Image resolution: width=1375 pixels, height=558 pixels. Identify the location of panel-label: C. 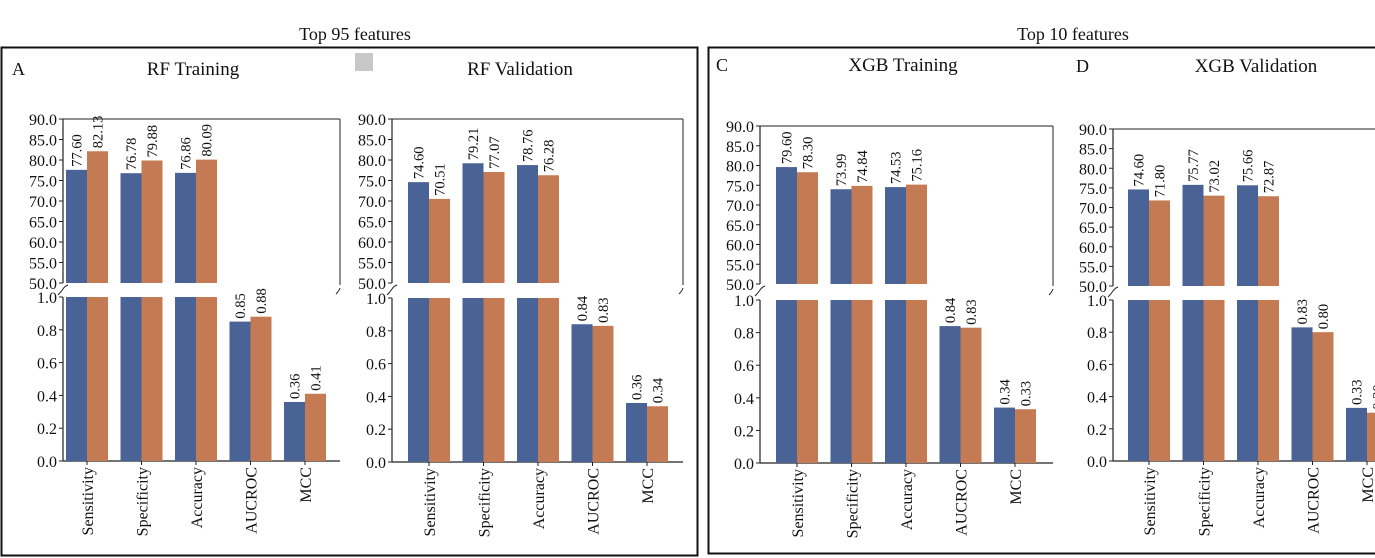
(722, 65).